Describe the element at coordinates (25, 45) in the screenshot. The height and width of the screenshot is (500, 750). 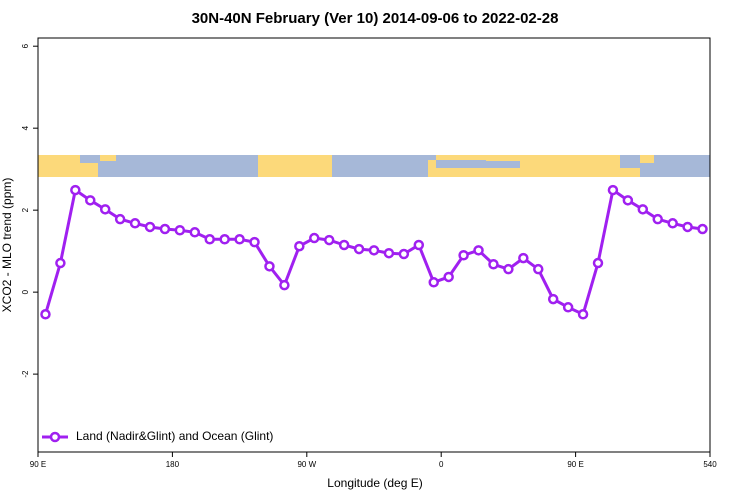
I see `y-tick-label: 6` at that location.